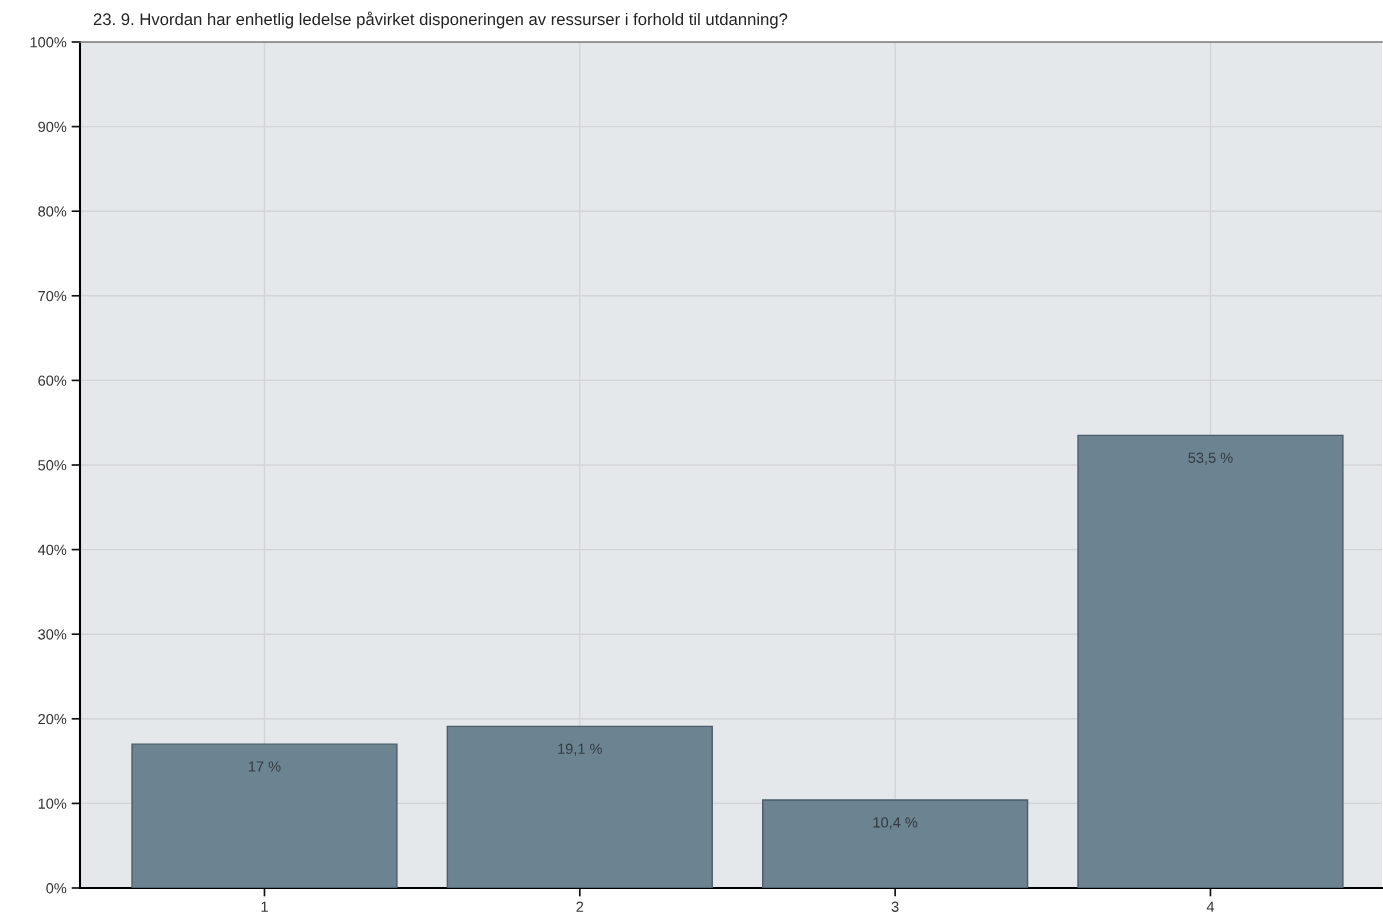  Describe the element at coordinates (52, 296) in the screenshot. I see `y-tick-label: 70%` at that location.